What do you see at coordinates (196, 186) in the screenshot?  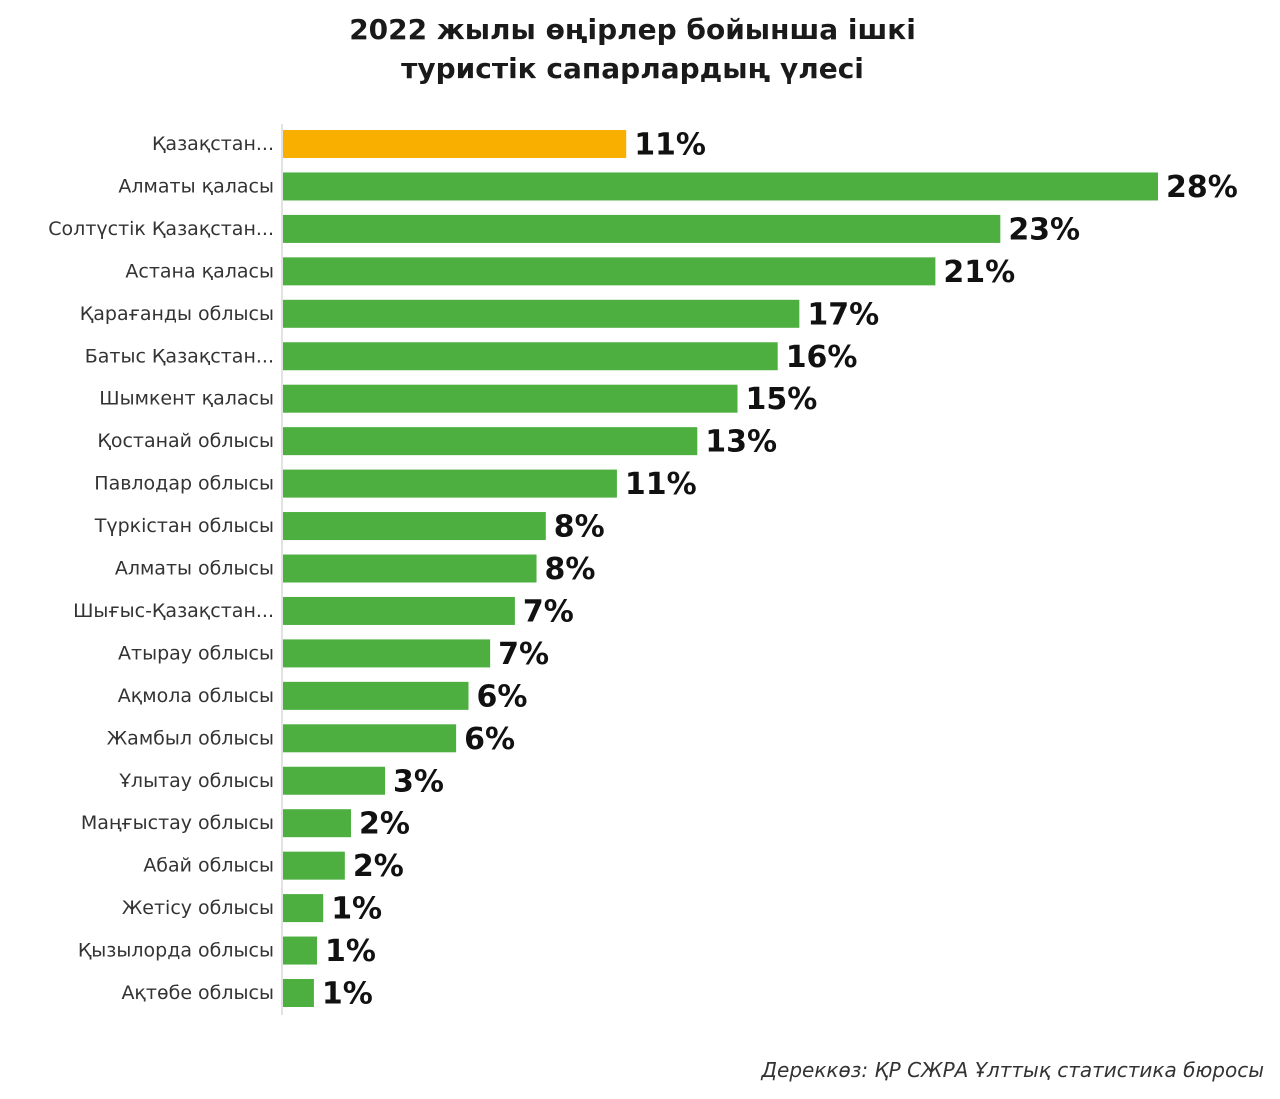 I see `category-label-1: Алматы қаласы` at bounding box center [196, 186].